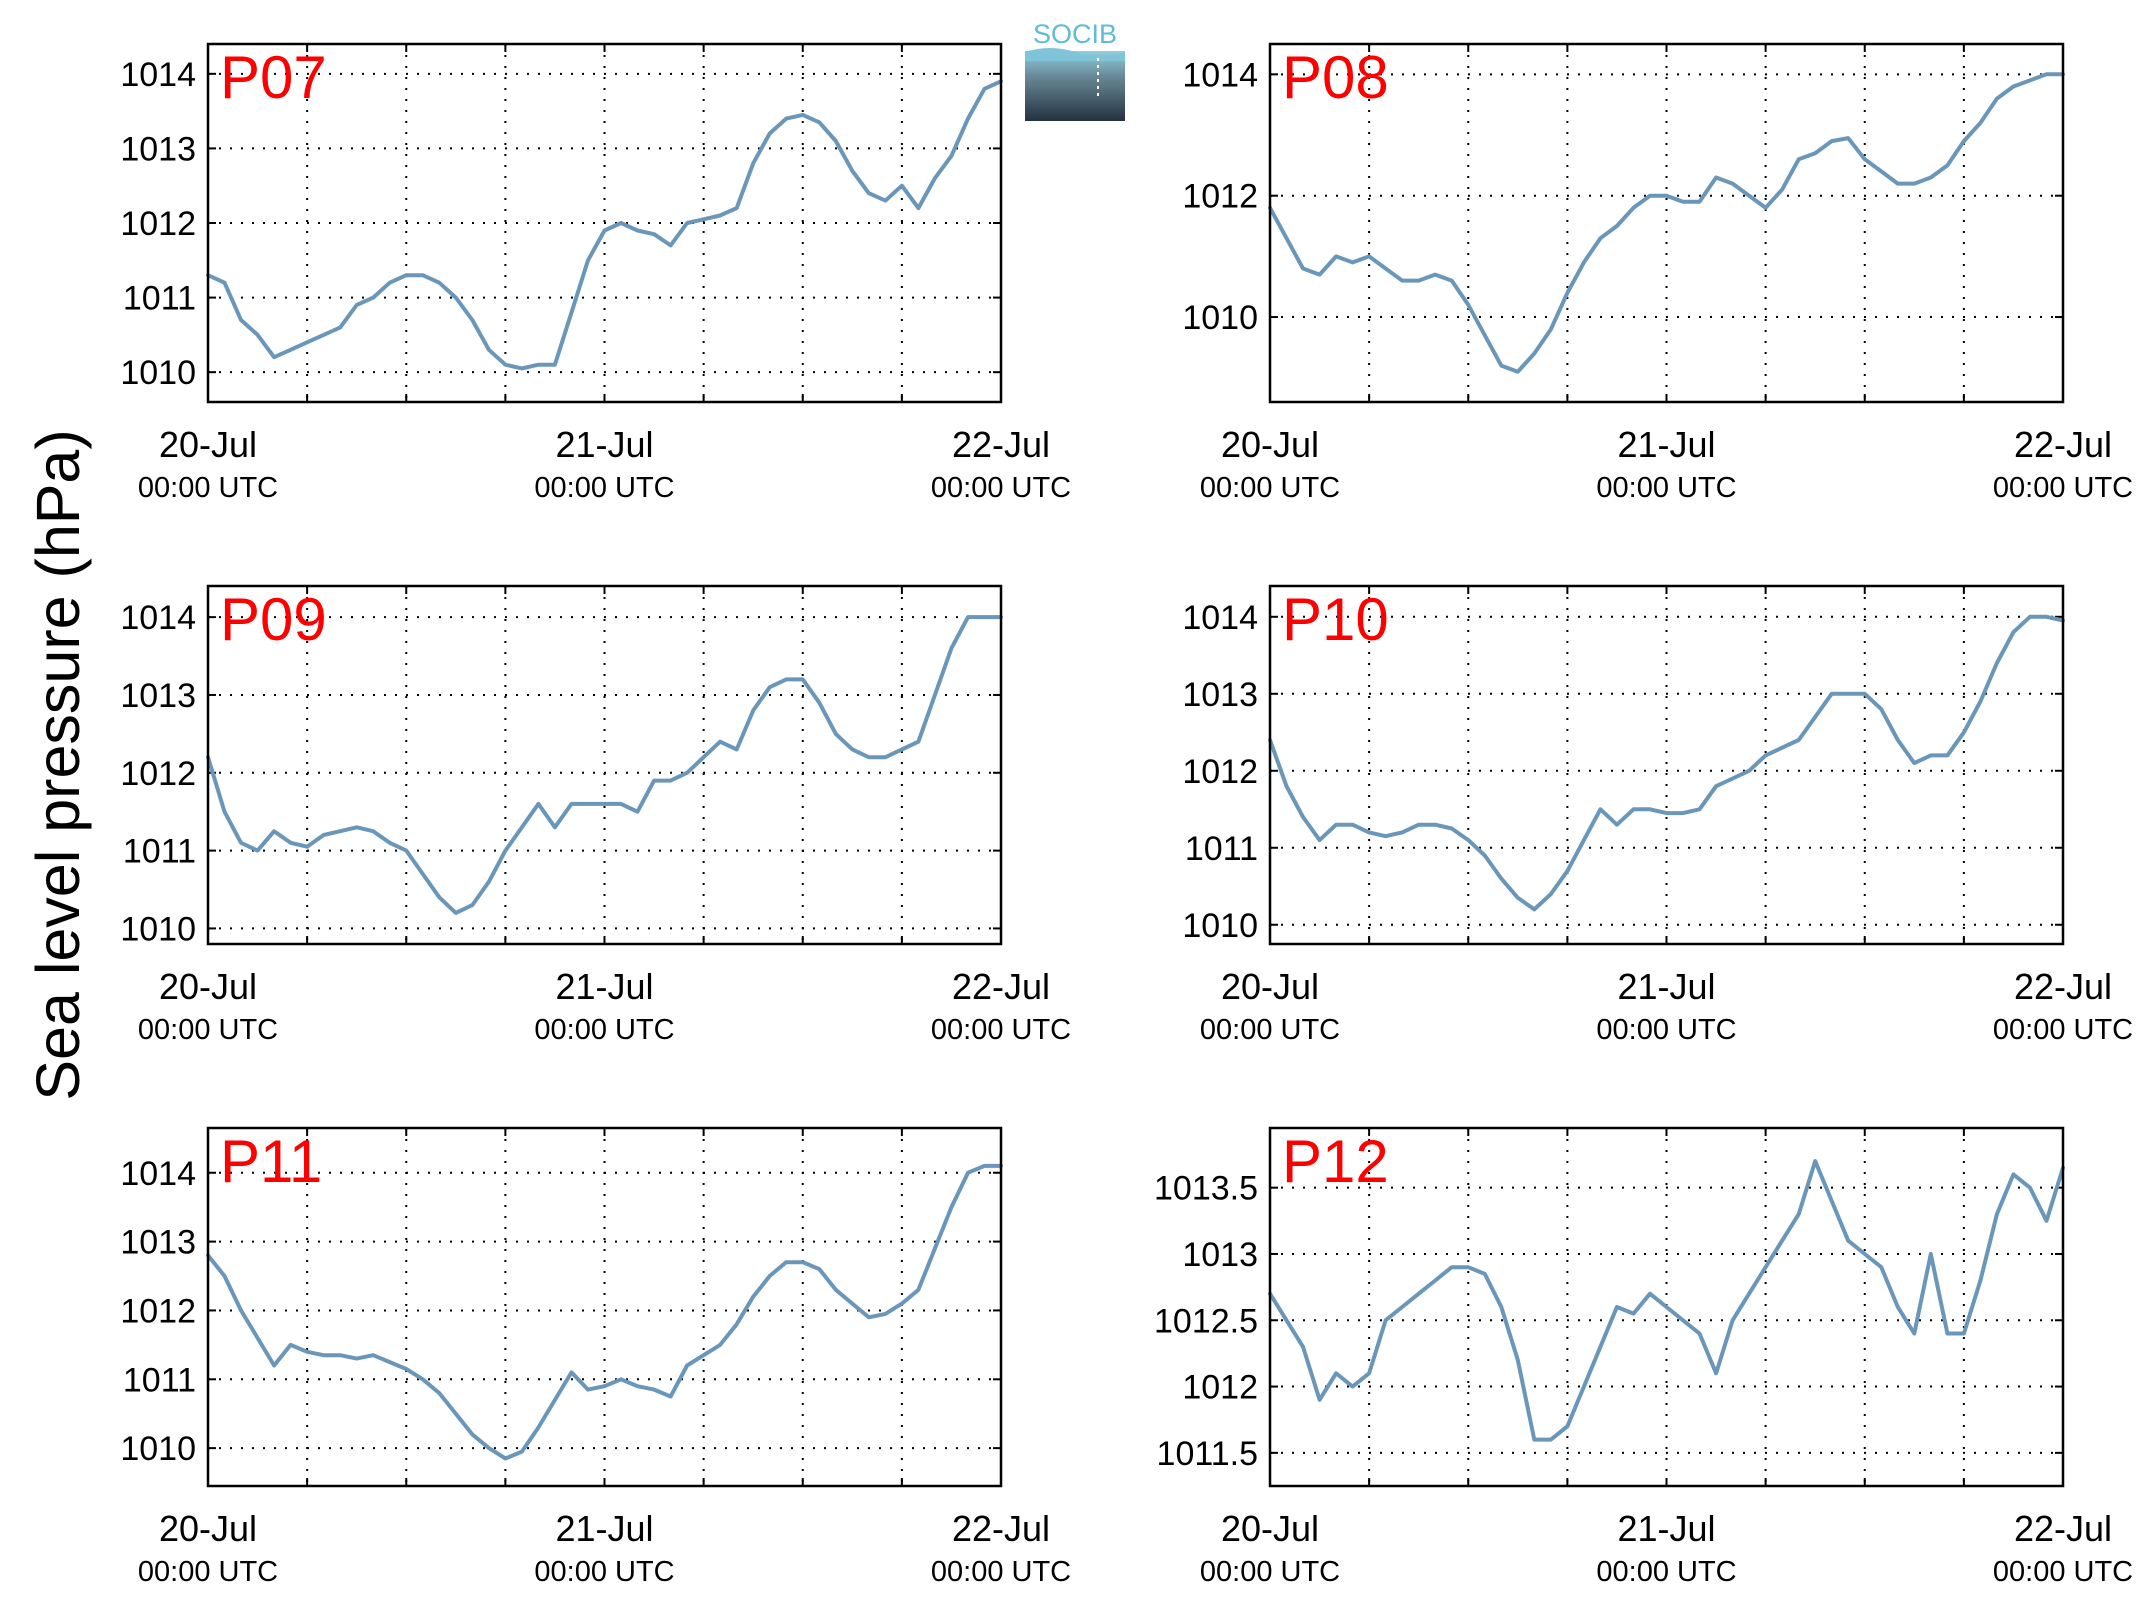 This screenshot has width=2142, height=1608. What do you see at coordinates (1206, 1321) in the screenshot?
I see `y-tick-label: 1012.5` at bounding box center [1206, 1321].